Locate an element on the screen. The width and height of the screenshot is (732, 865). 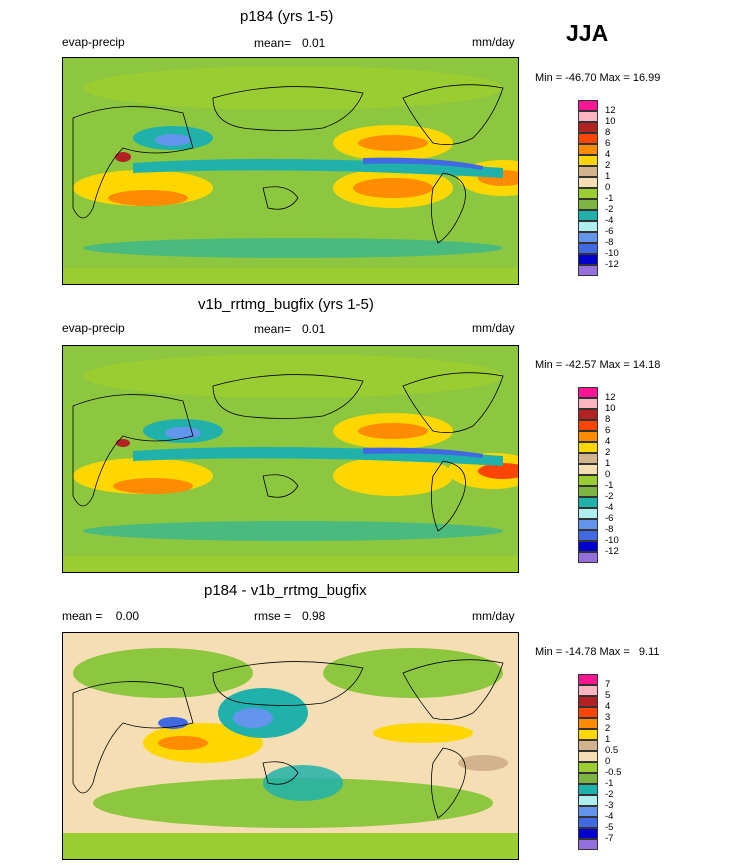
panel1-mean-label: mean= is located at coordinates (273, 43).